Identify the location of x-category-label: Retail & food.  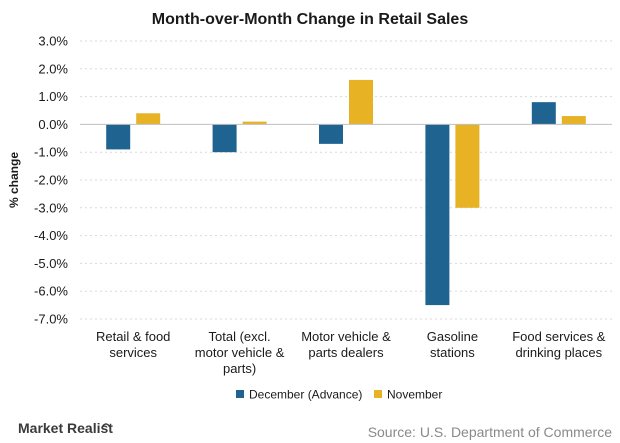
(133, 336).